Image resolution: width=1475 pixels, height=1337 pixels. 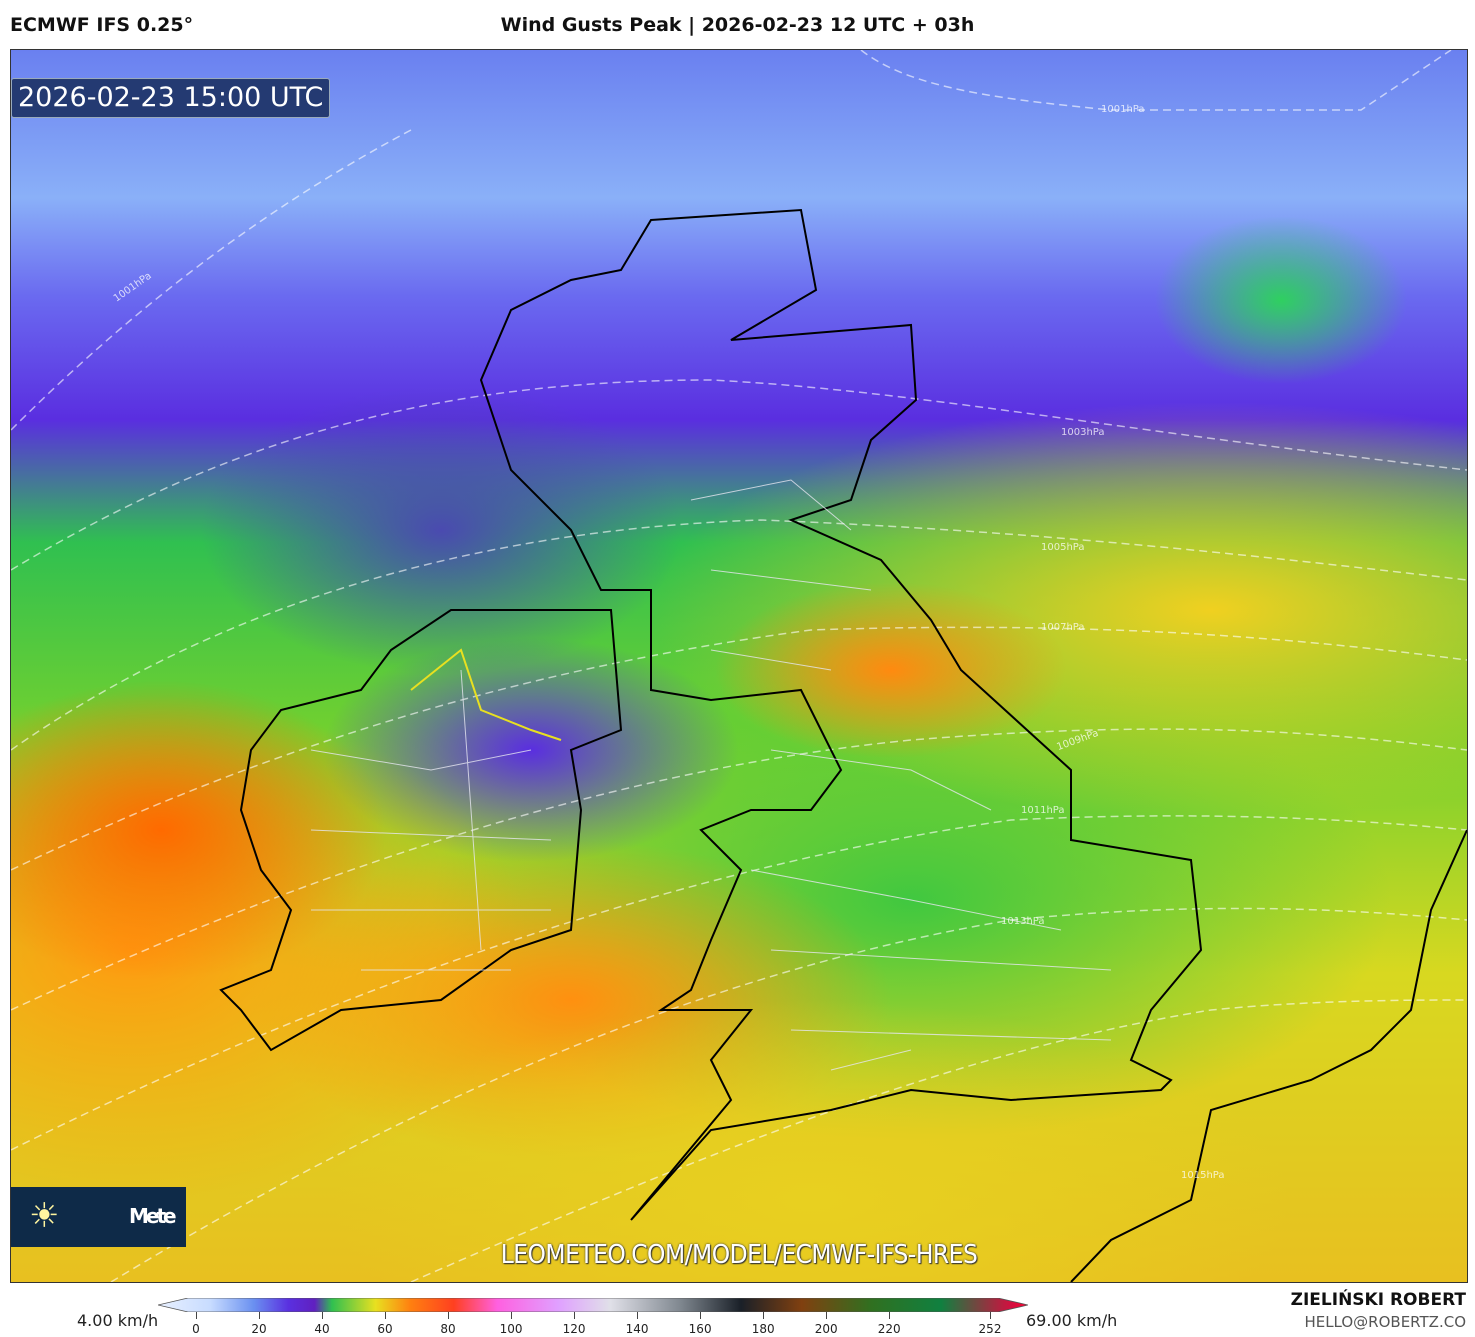 I want to click on colorbar, so click(x=593, y=1305).